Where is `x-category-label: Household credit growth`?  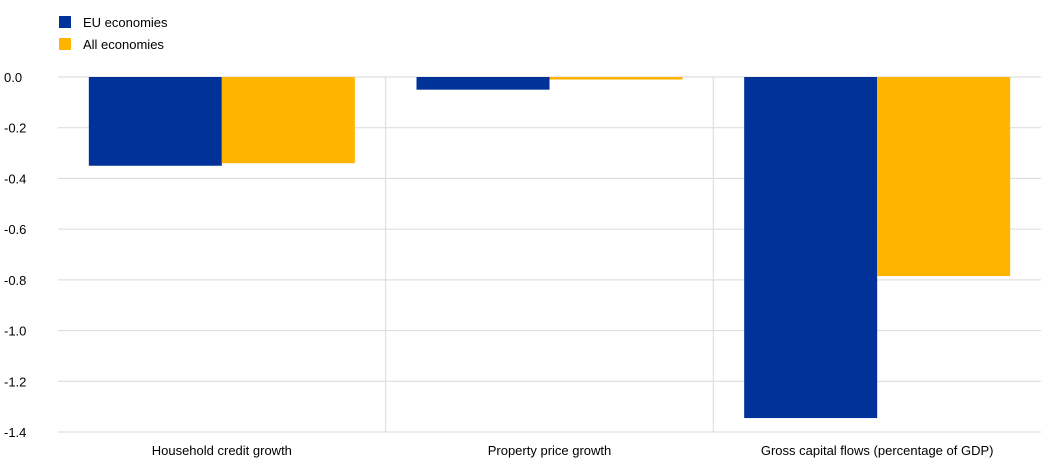 x-category-label: Household credit growth is located at coordinates (222, 450).